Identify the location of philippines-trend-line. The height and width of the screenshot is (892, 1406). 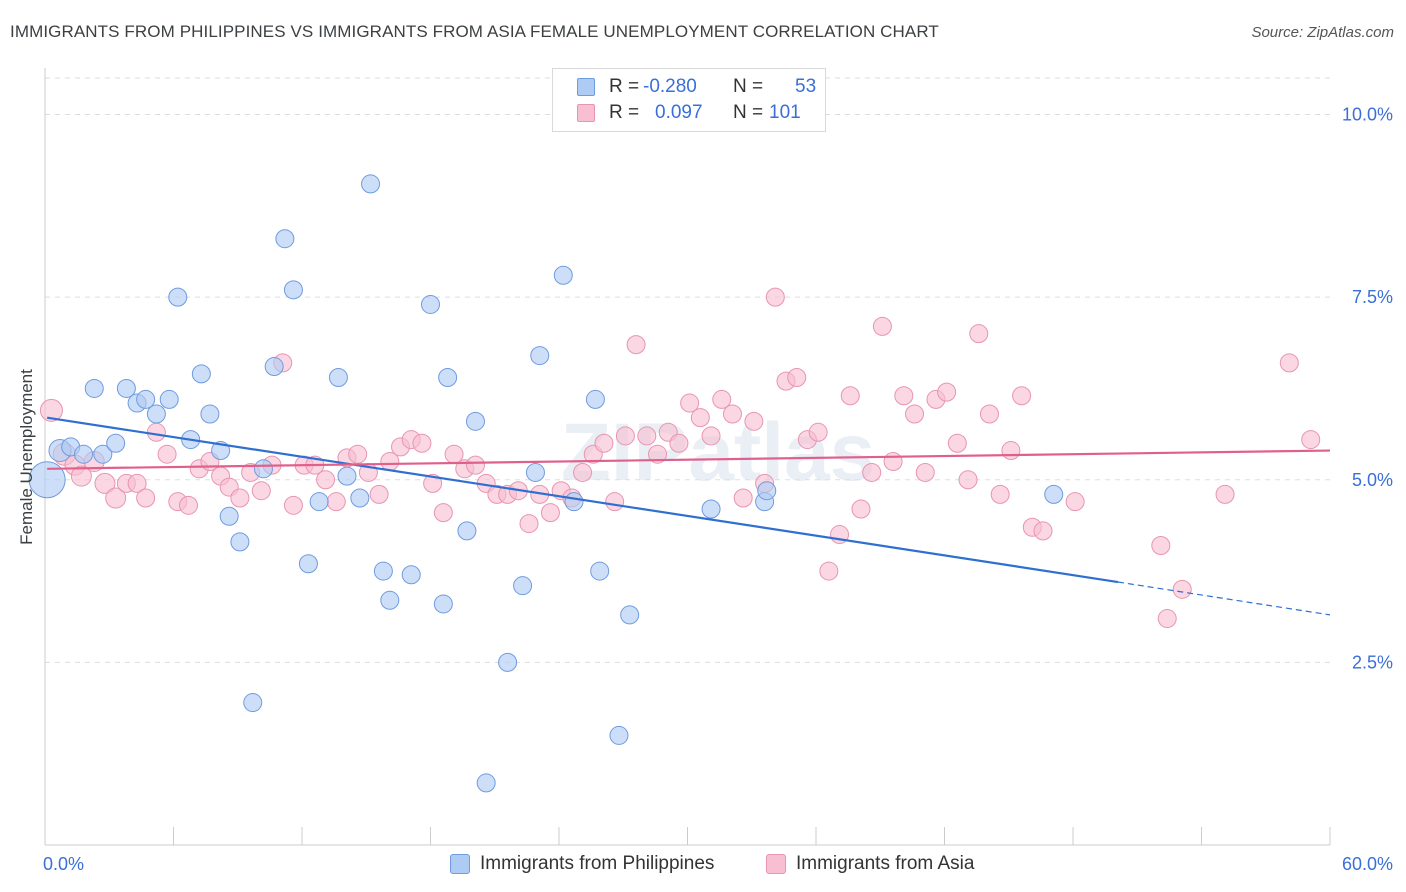
(582, 500).